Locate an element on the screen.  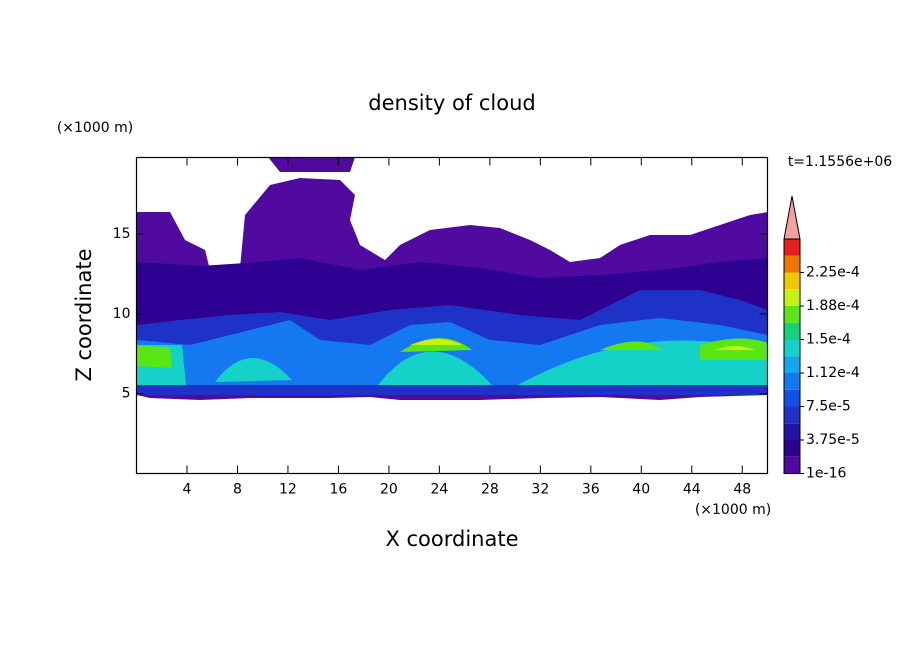
colorbar-label: 7.5e-5 is located at coordinates (828, 407).